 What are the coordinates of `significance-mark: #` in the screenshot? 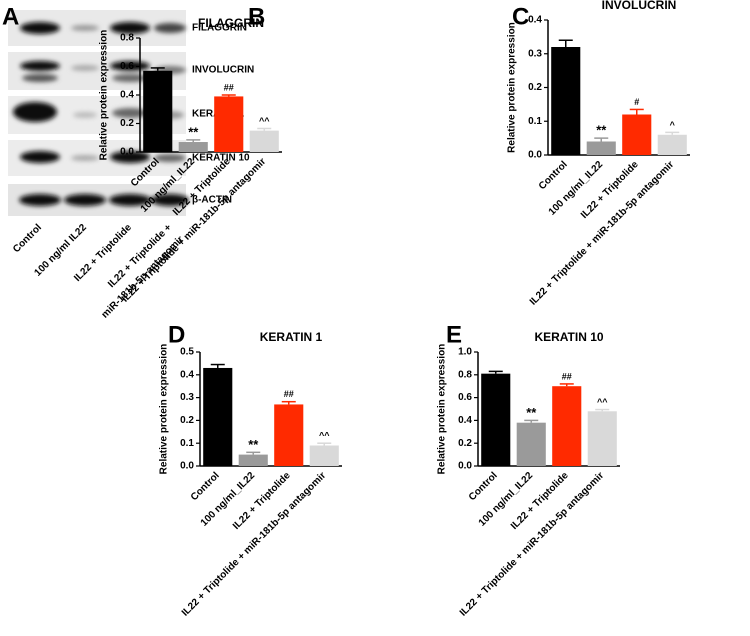 It's located at (636, 102).